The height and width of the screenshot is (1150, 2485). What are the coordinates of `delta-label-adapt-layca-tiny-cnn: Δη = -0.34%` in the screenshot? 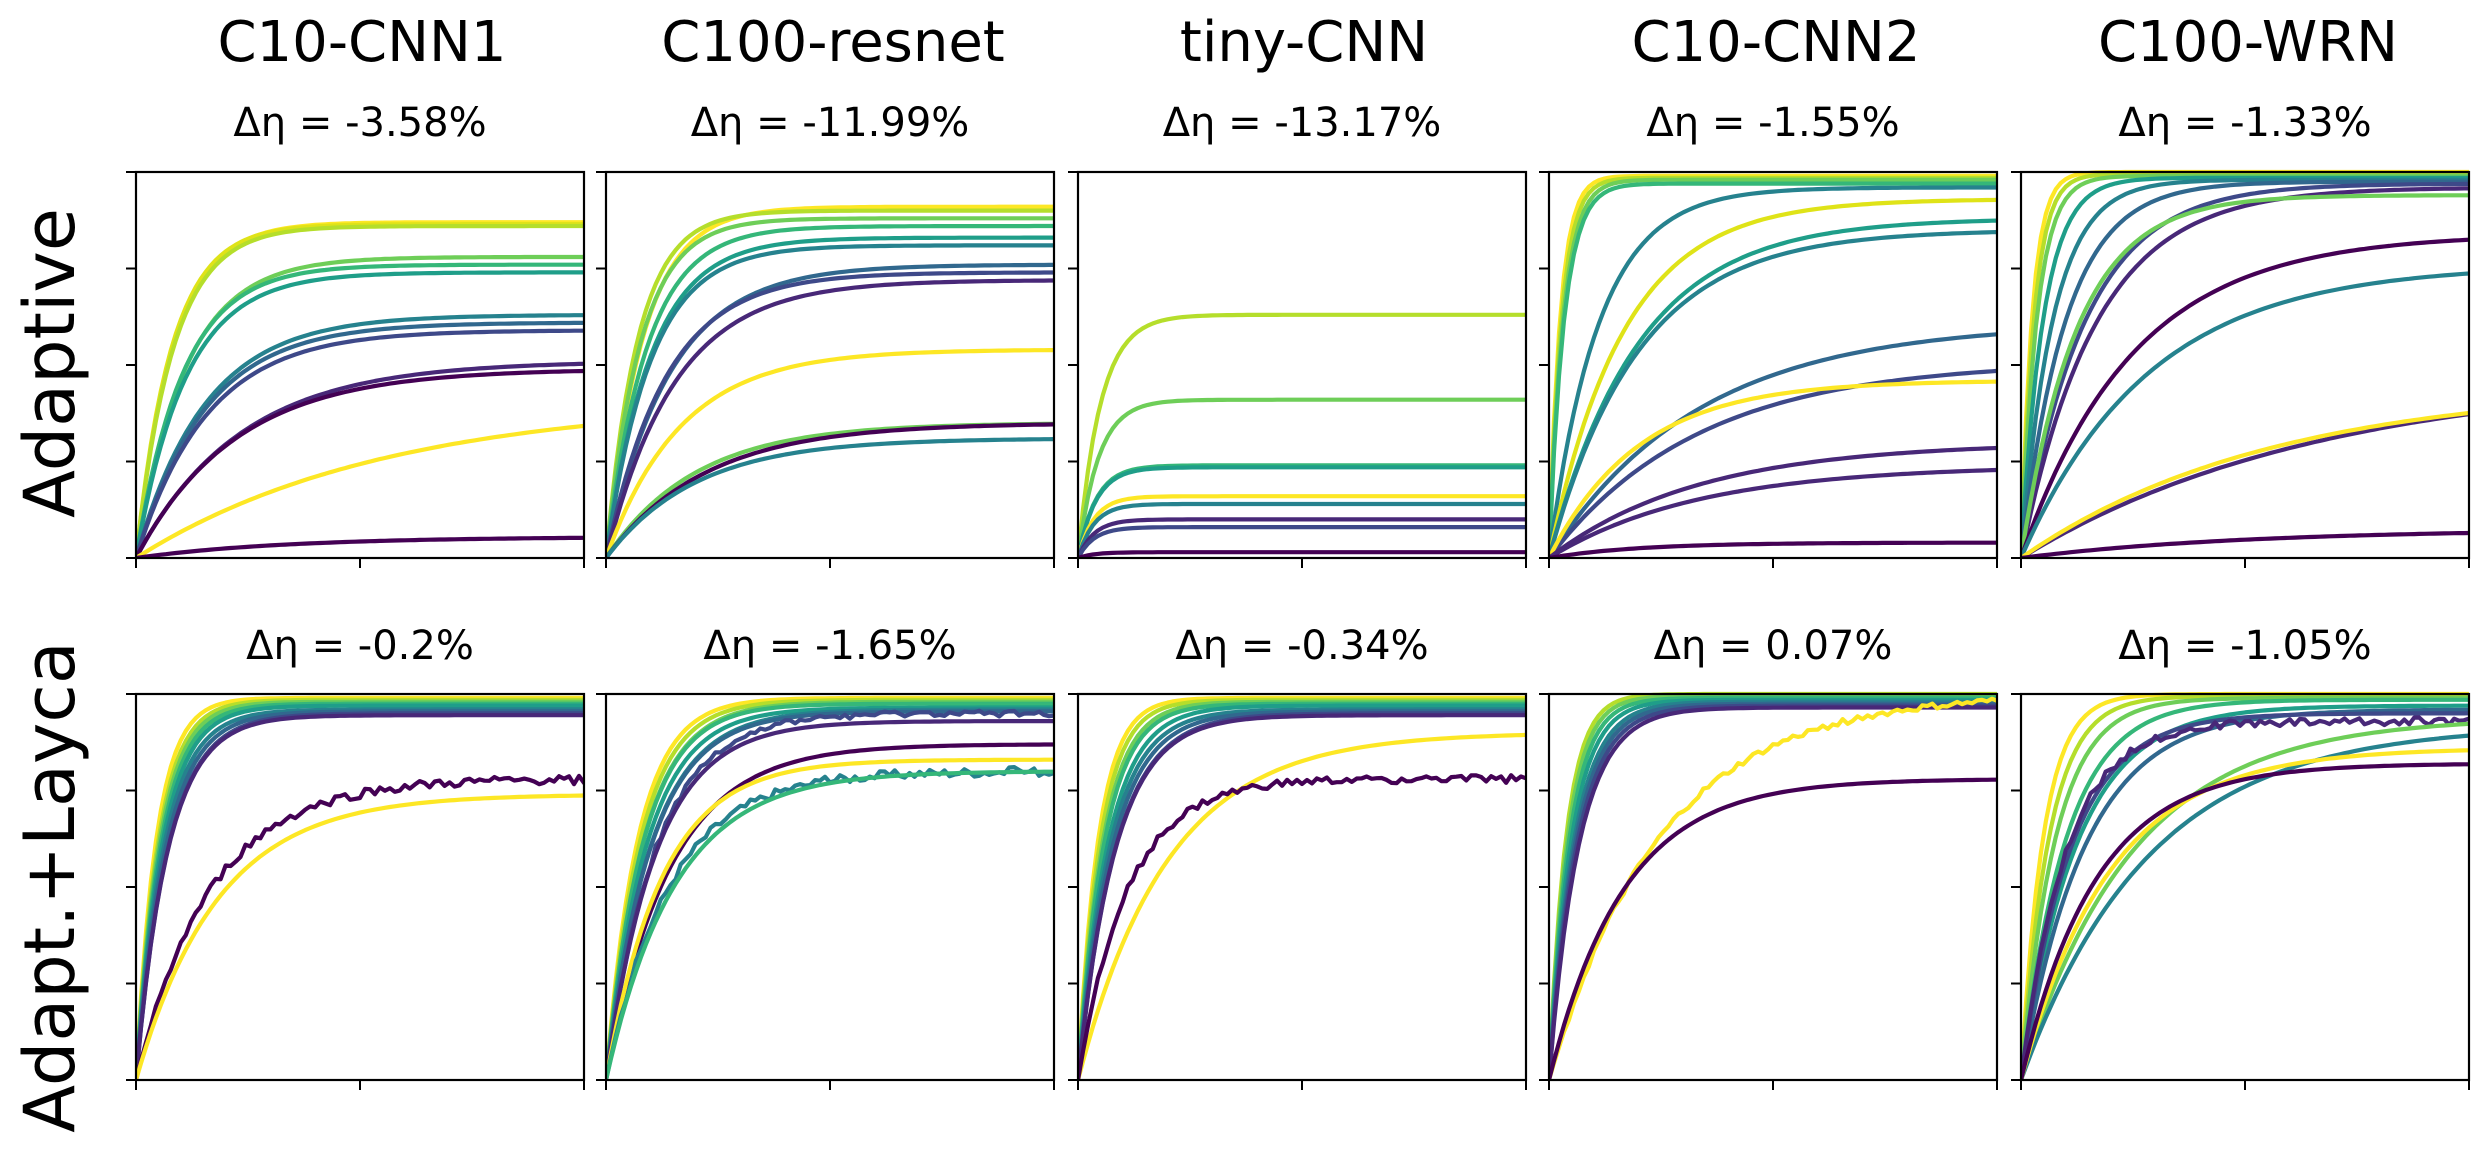 It's located at (1301, 646).